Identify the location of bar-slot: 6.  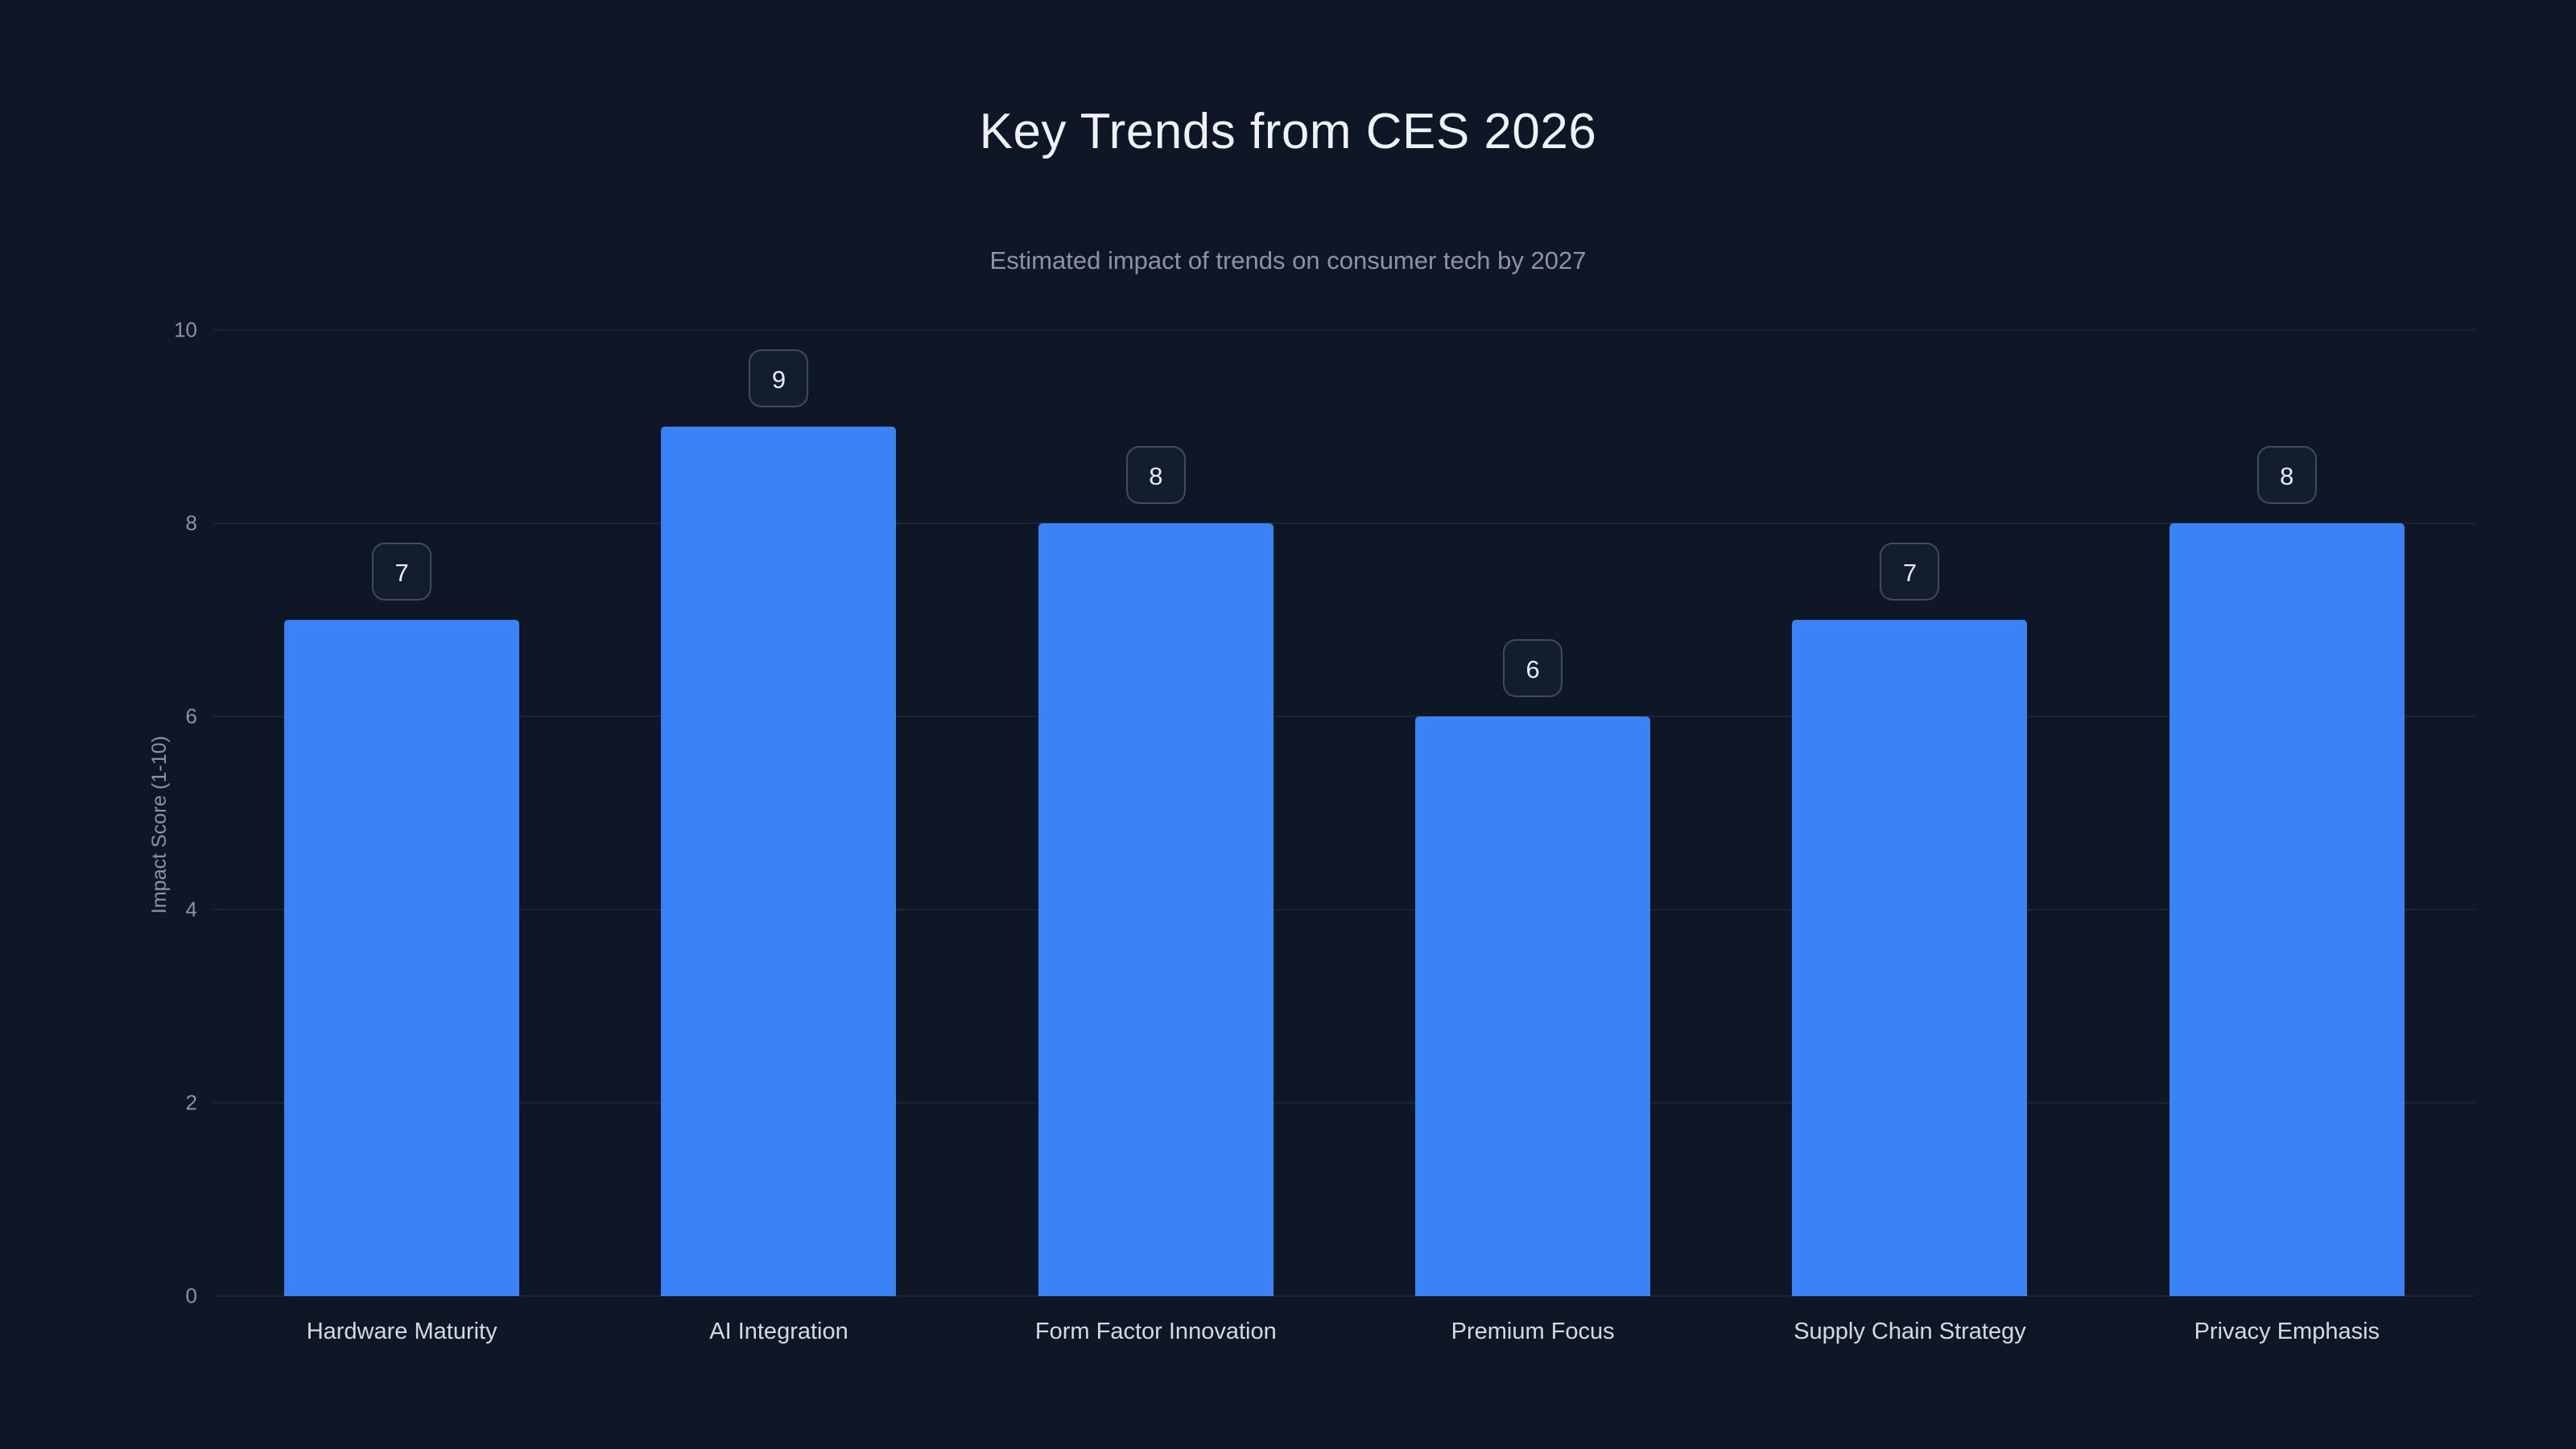
(1532, 813).